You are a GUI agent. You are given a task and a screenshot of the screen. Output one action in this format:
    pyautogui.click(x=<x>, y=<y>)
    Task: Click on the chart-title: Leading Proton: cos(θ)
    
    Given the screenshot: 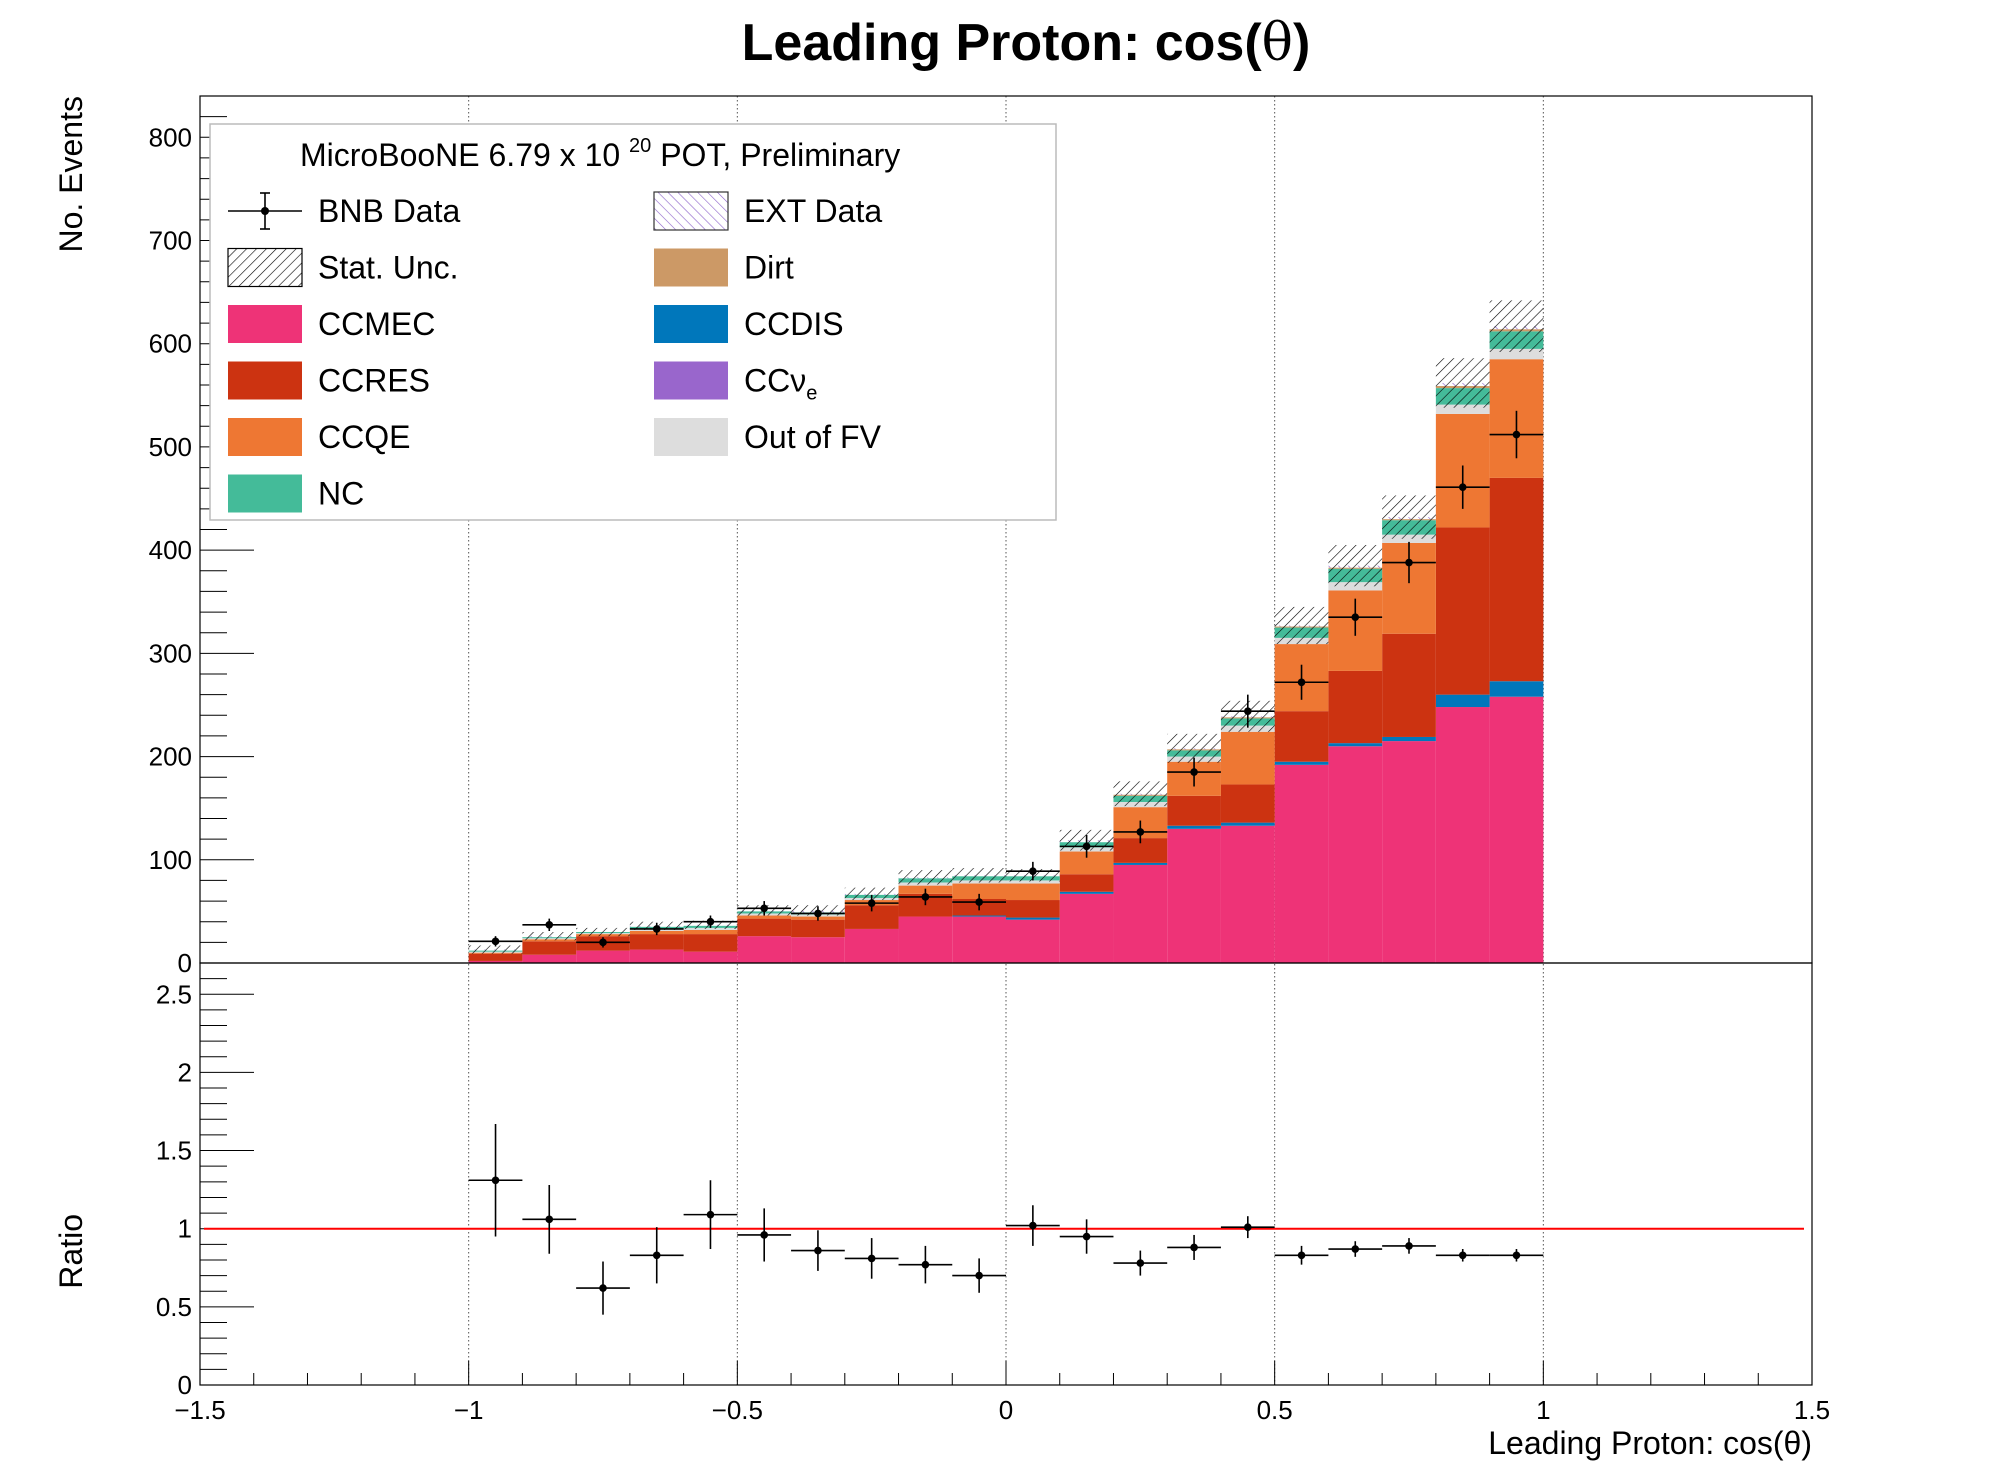 What is the action you would take?
    pyautogui.click(x=1026, y=43)
    